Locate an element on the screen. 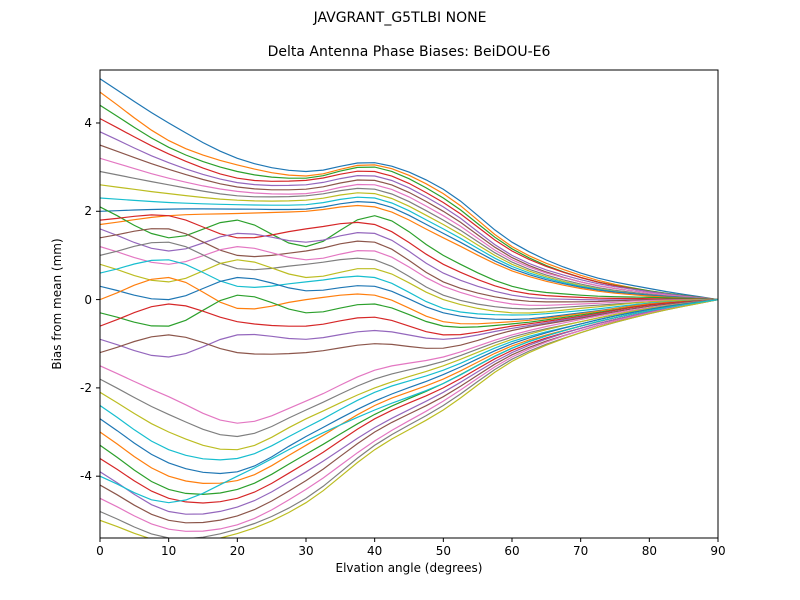 This screenshot has height=600, width=800. y-tick-label: -4 is located at coordinates (86, 476).